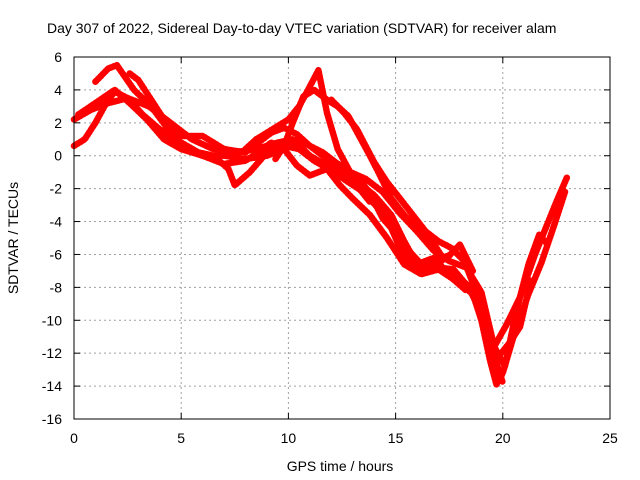  What do you see at coordinates (56, 287) in the screenshot?
I see `y-tick-label: -8` at bounding box center [56, 287].